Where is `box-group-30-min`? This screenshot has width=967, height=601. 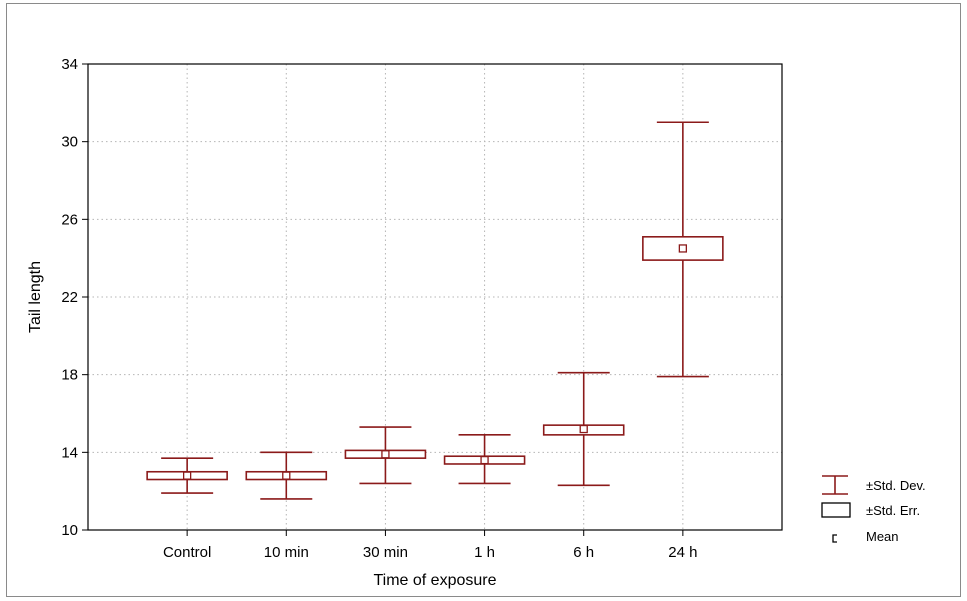 box-group-30-min is located at coordinates (385, 455).